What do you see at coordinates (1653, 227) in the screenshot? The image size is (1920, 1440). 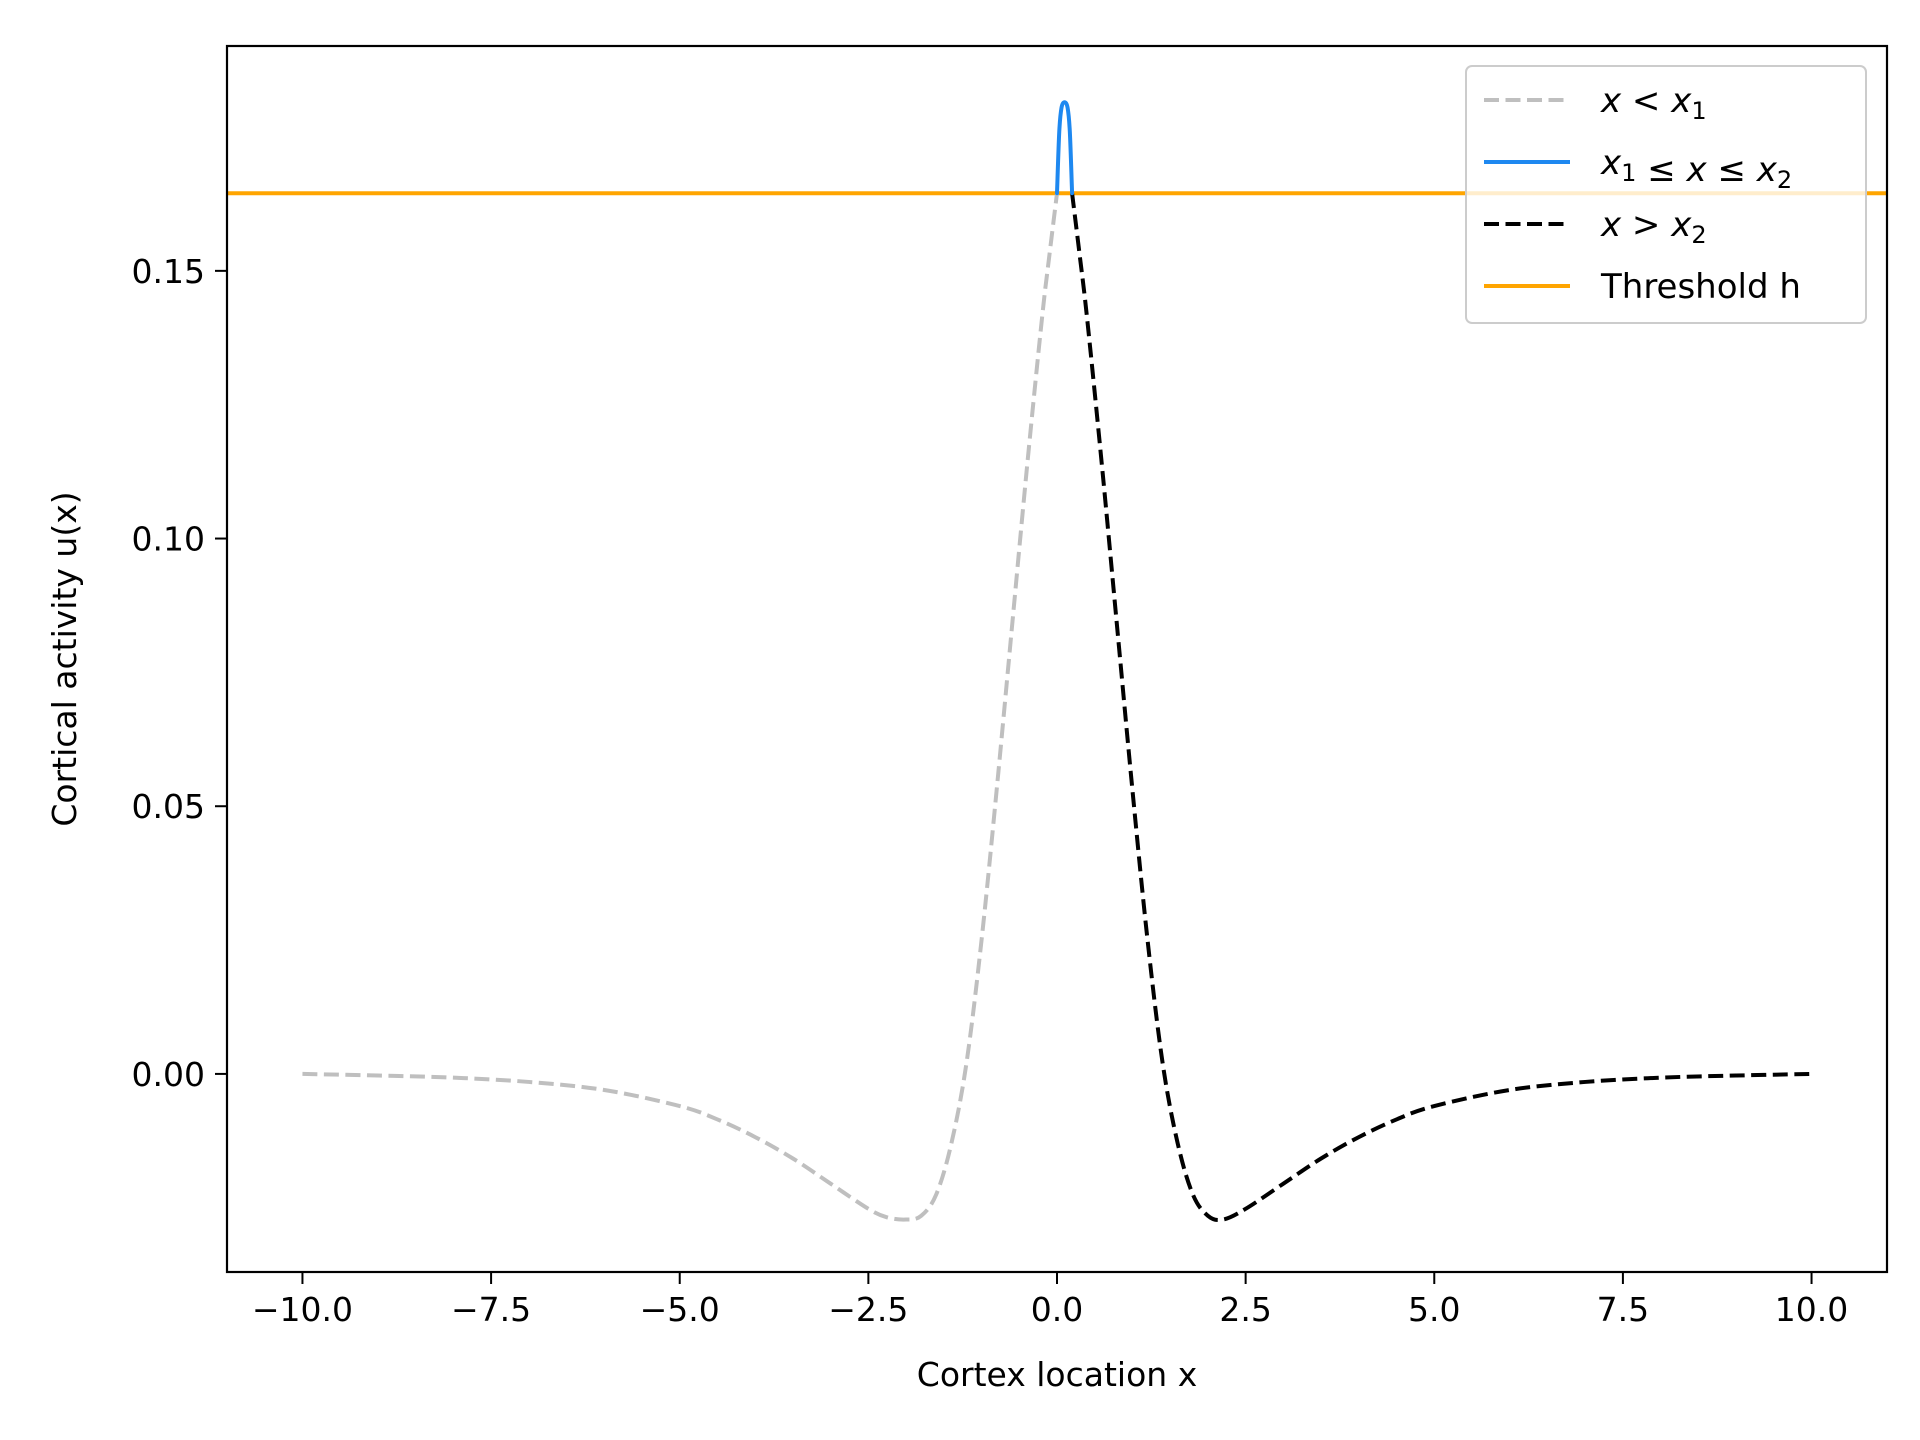 I see `legend-label-2: x > x2` at bounding box center [1653, 227].